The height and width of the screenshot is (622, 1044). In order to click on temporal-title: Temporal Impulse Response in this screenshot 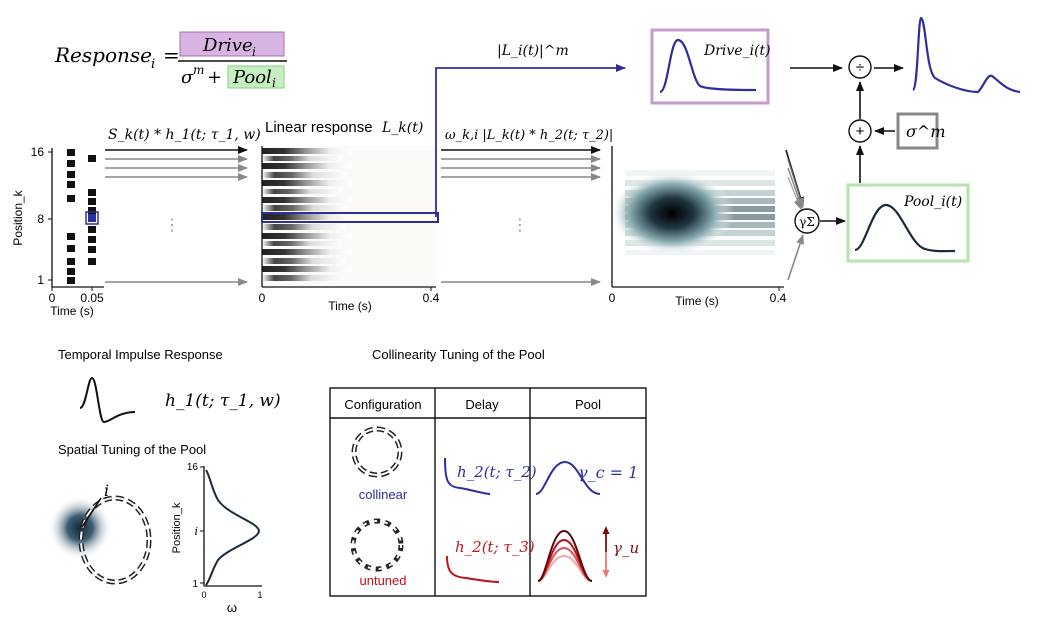, I will do `click(140, 354)`.